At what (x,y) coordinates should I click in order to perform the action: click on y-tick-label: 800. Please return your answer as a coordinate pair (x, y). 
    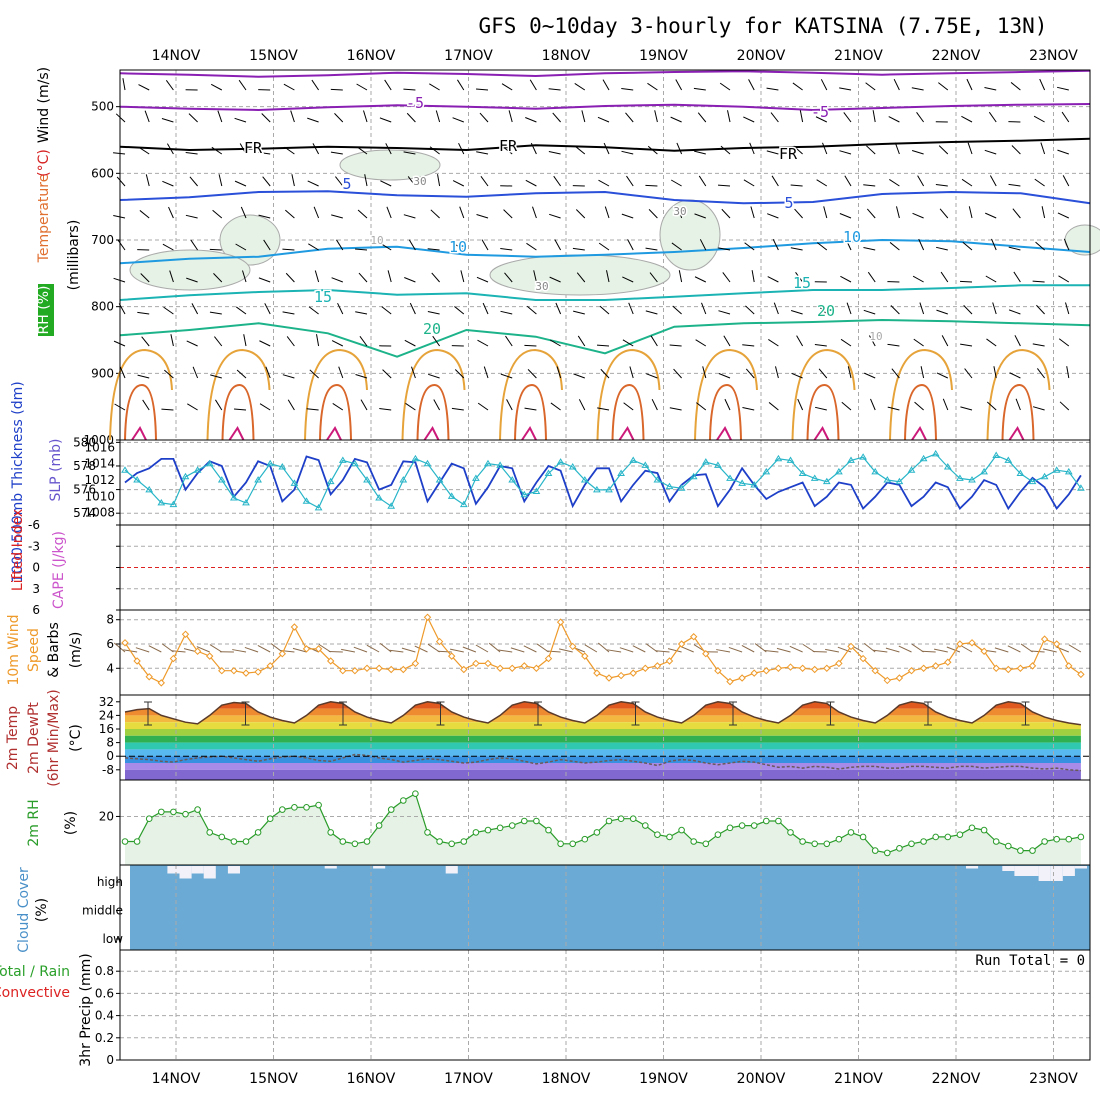
    Looking at the image, I should click on (102, 307).